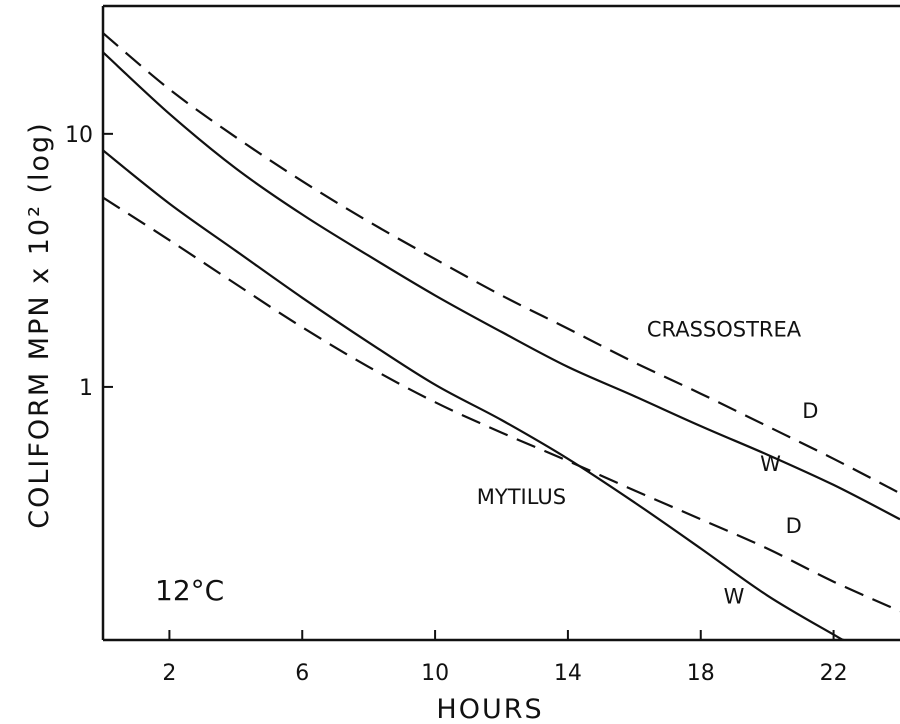 The width and height of the screenshot is (900, 724). Describe the element at coordinates (86, 388) in the screenshot. I see `y-tick-label: 1` at that location.